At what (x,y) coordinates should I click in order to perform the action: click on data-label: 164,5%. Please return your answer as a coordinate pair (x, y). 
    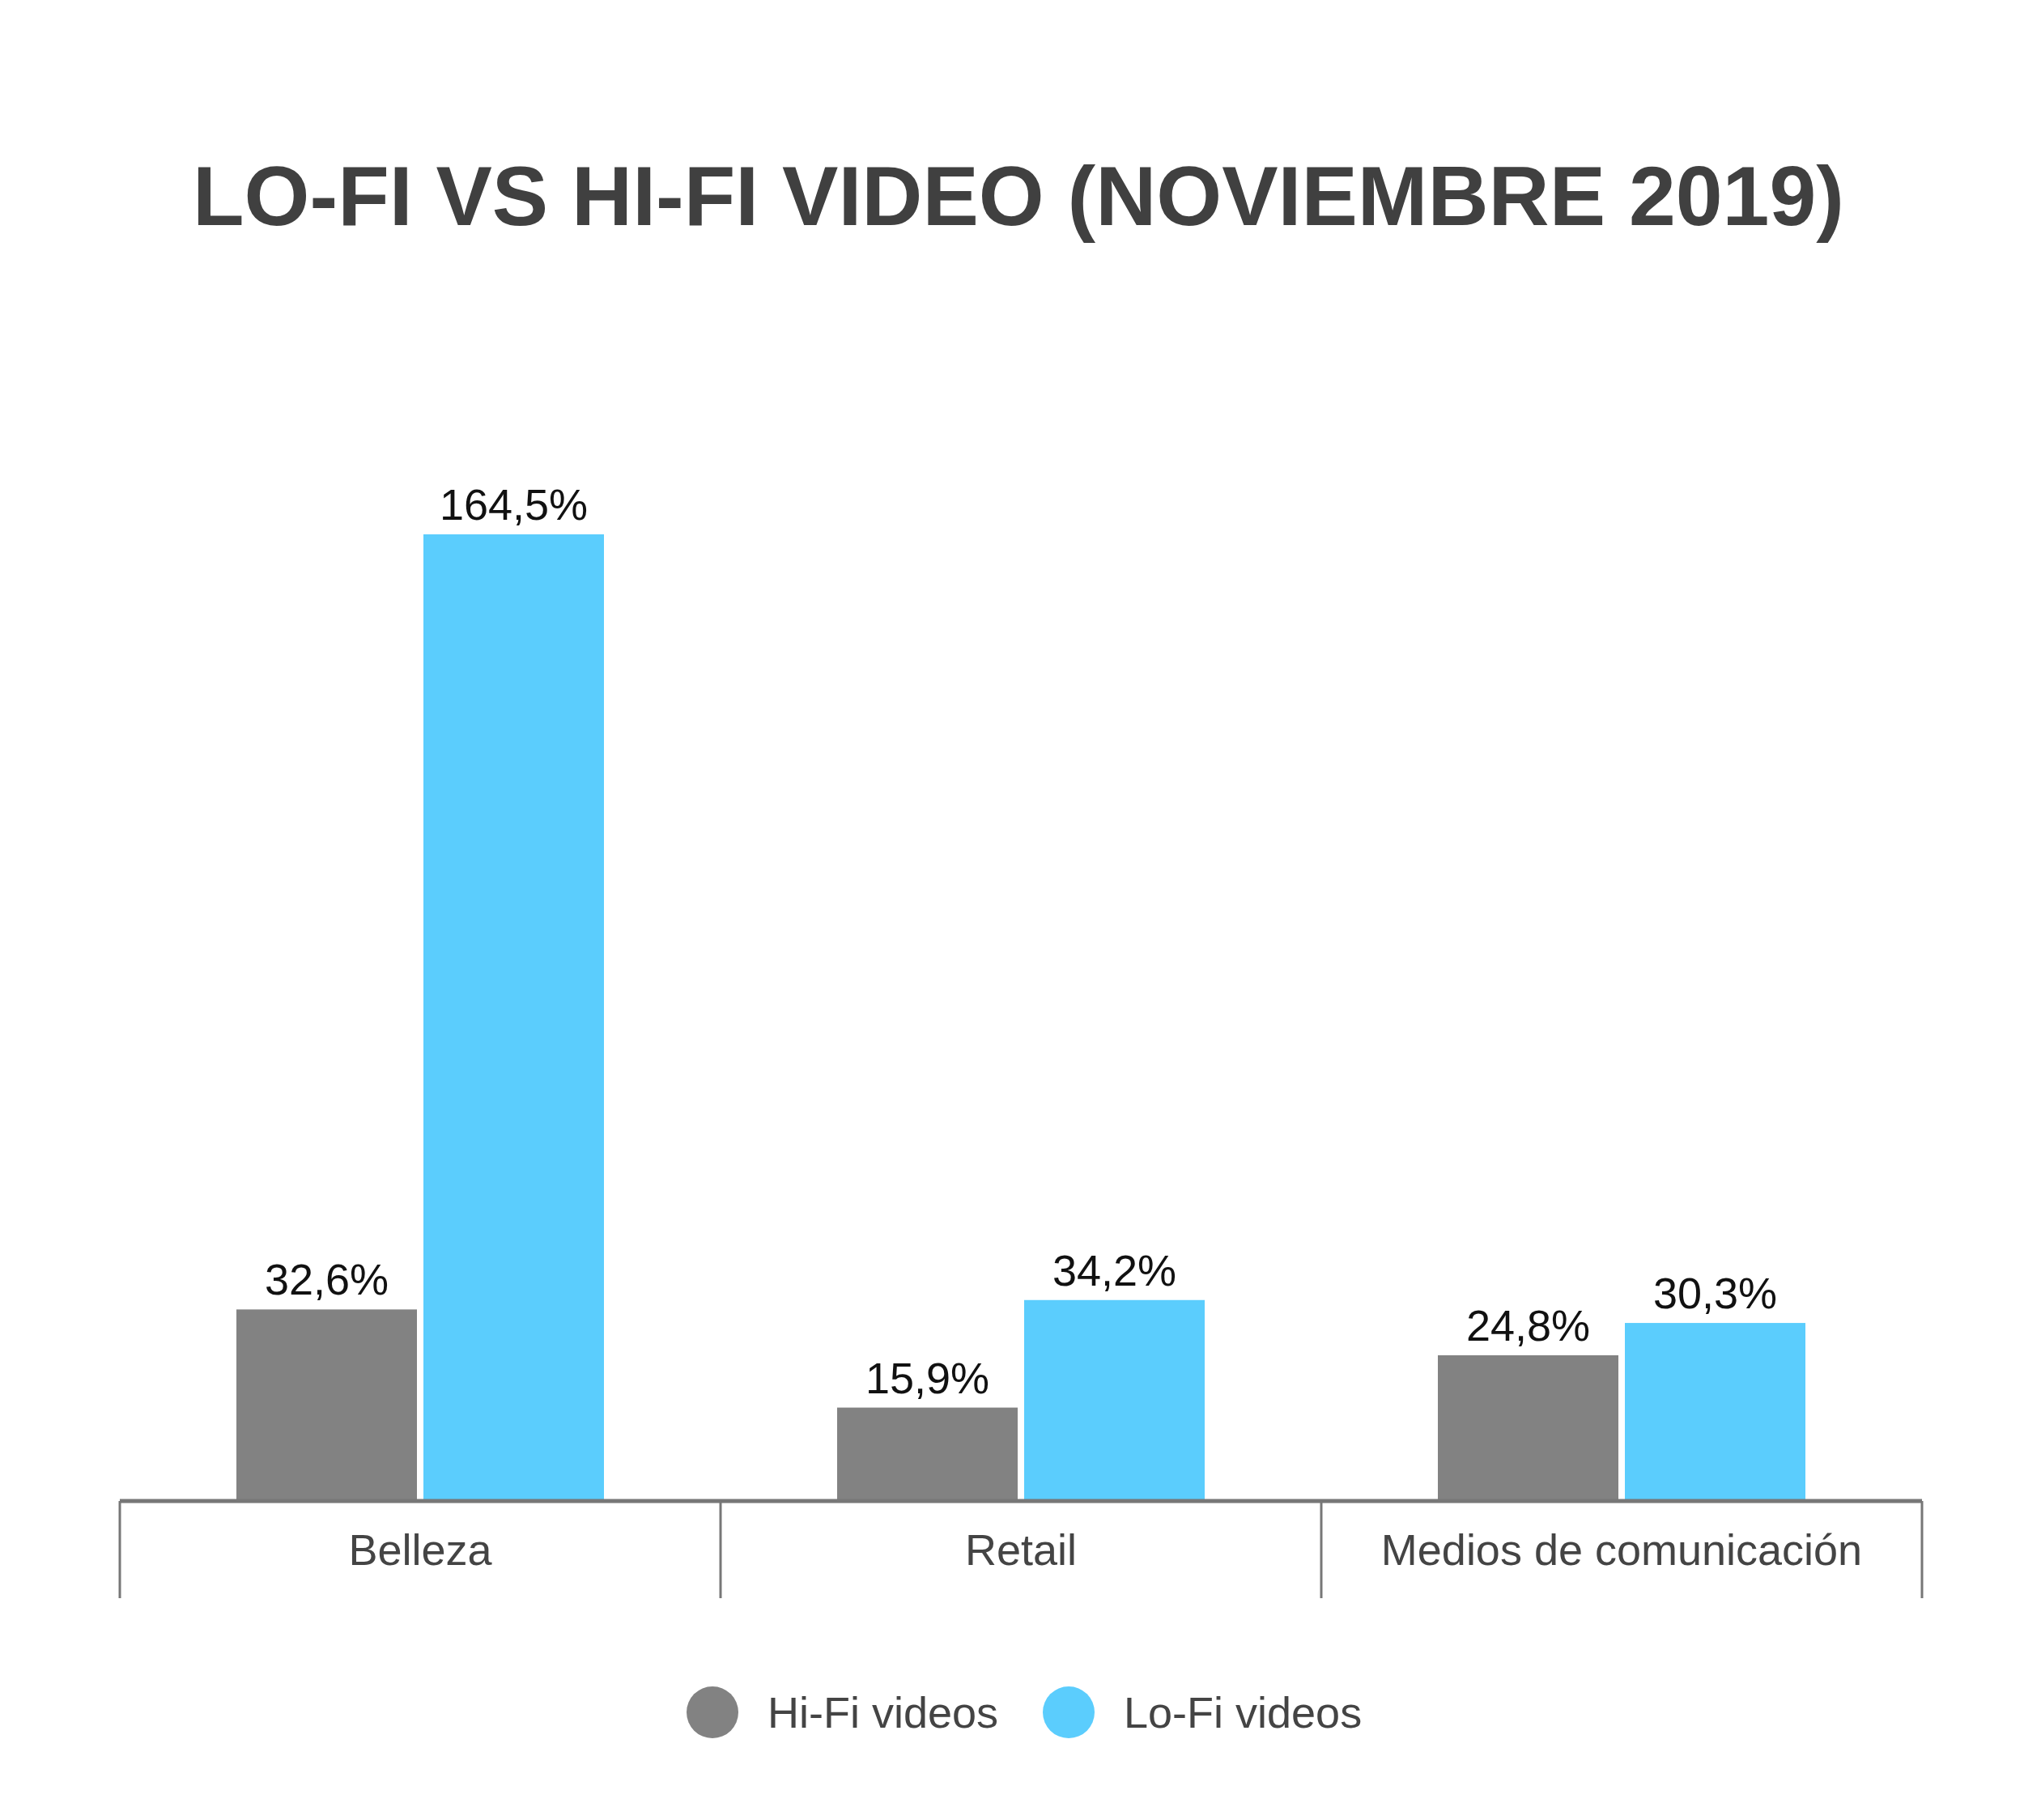
    Looking at the image, I should click on (514, 504).